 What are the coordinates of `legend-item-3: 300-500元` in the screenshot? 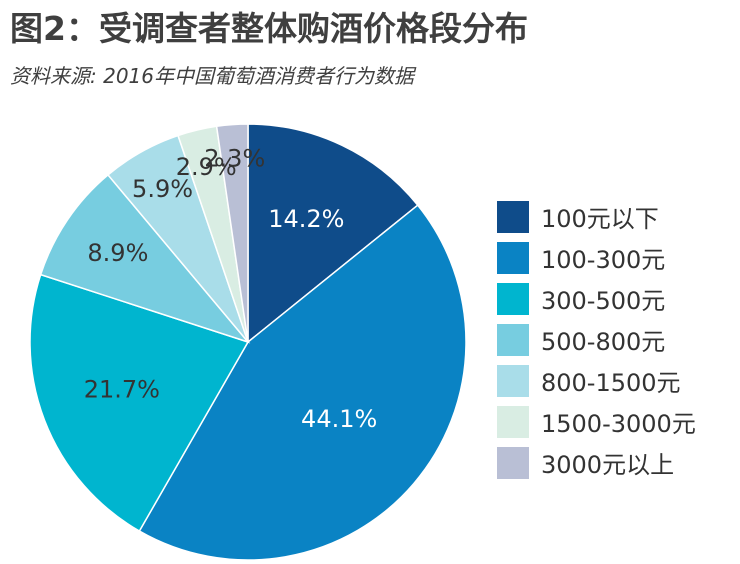 It's located at (596, 298).